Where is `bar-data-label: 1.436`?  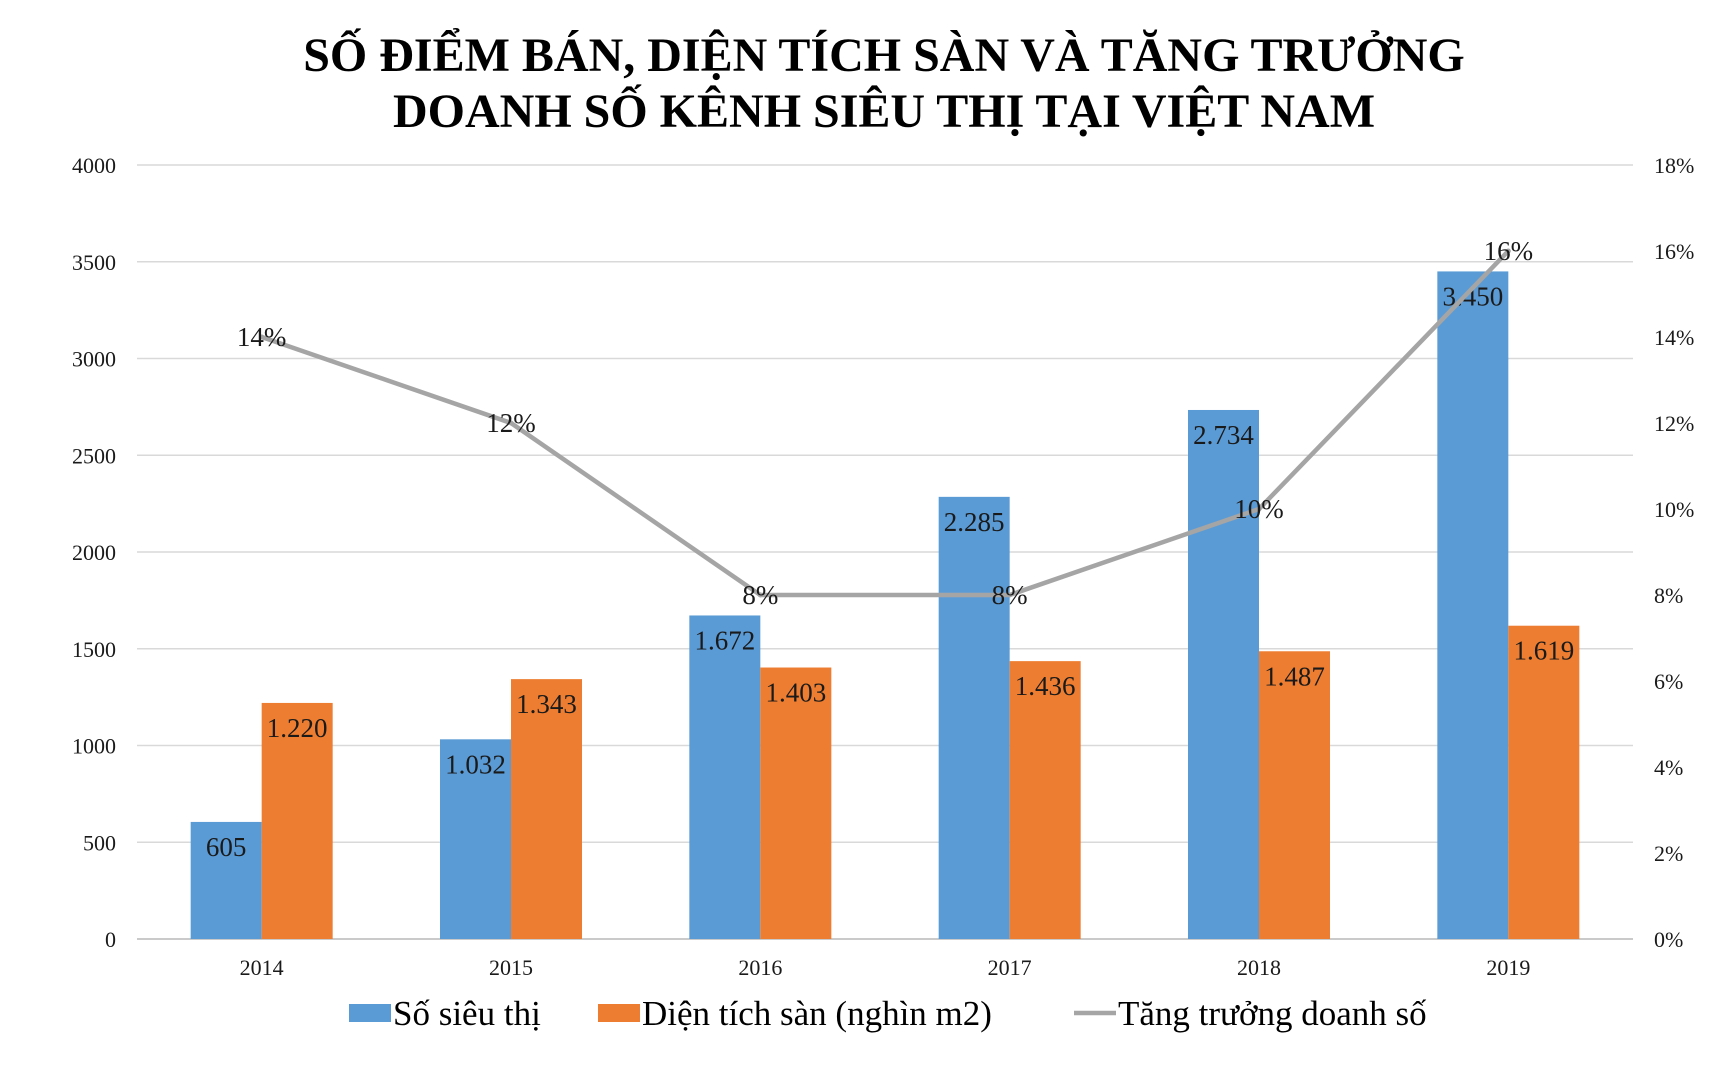 bar-data-label: 1.436 is located at coordinates (1045, 686).